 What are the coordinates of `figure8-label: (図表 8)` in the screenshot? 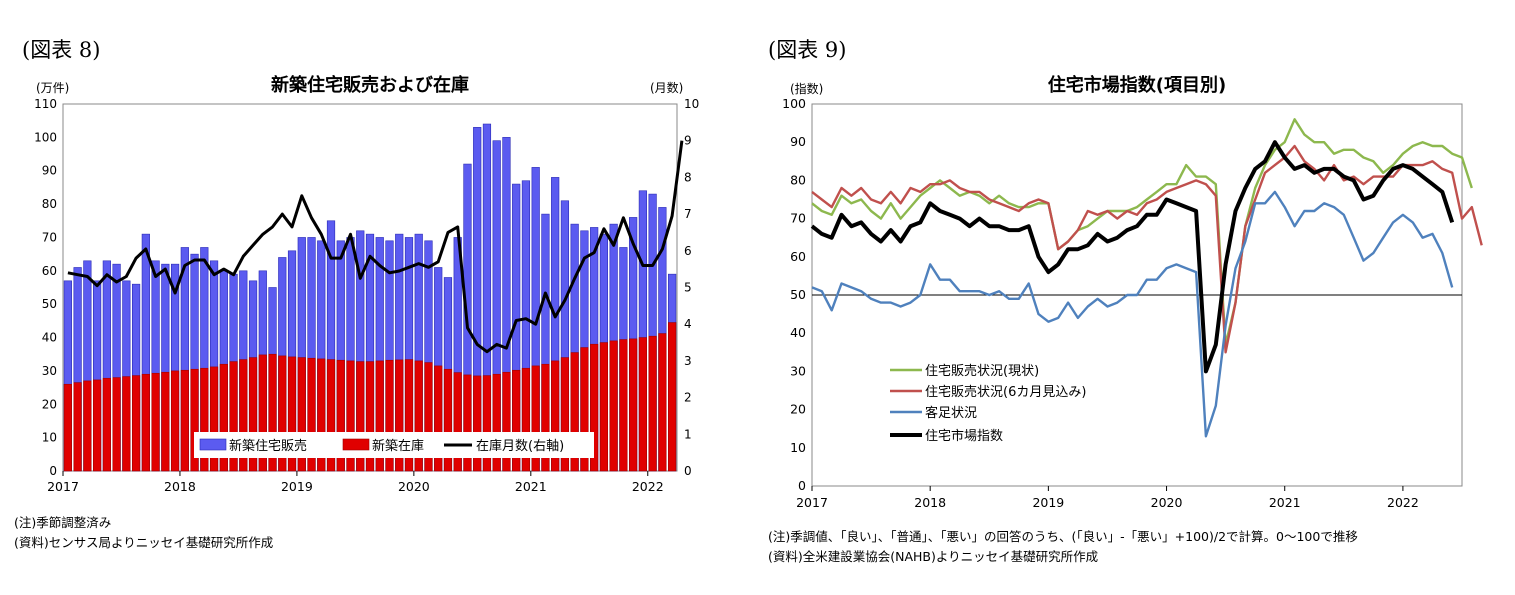 It's located at (61, 50).